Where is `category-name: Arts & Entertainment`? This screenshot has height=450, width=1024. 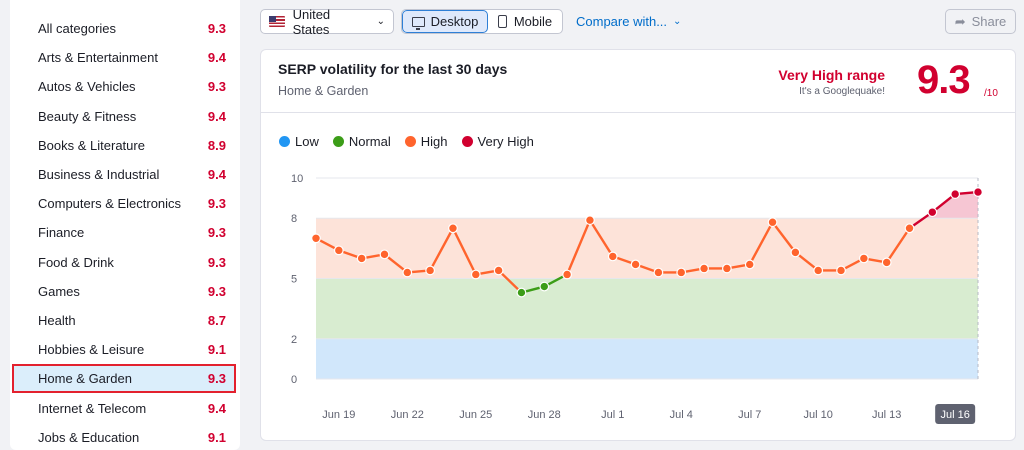
category-name: Arts & Entertainment is located at coordinates (98, 58).